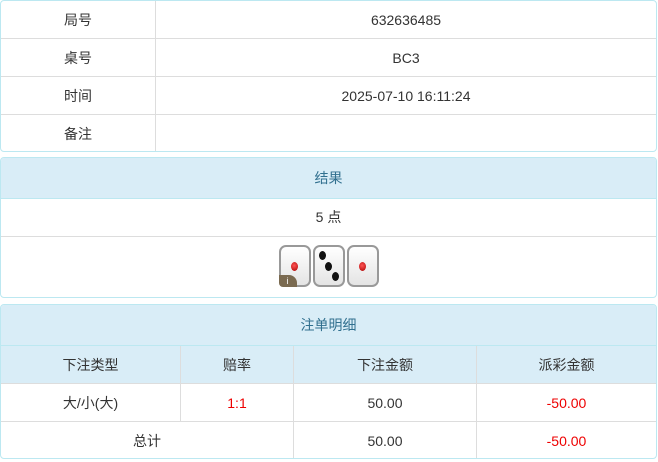  What do you see at coordinates (91, 365) in the screenshot?
I see `header-bet-type: 下注类型` at bounding box center [91, 365].